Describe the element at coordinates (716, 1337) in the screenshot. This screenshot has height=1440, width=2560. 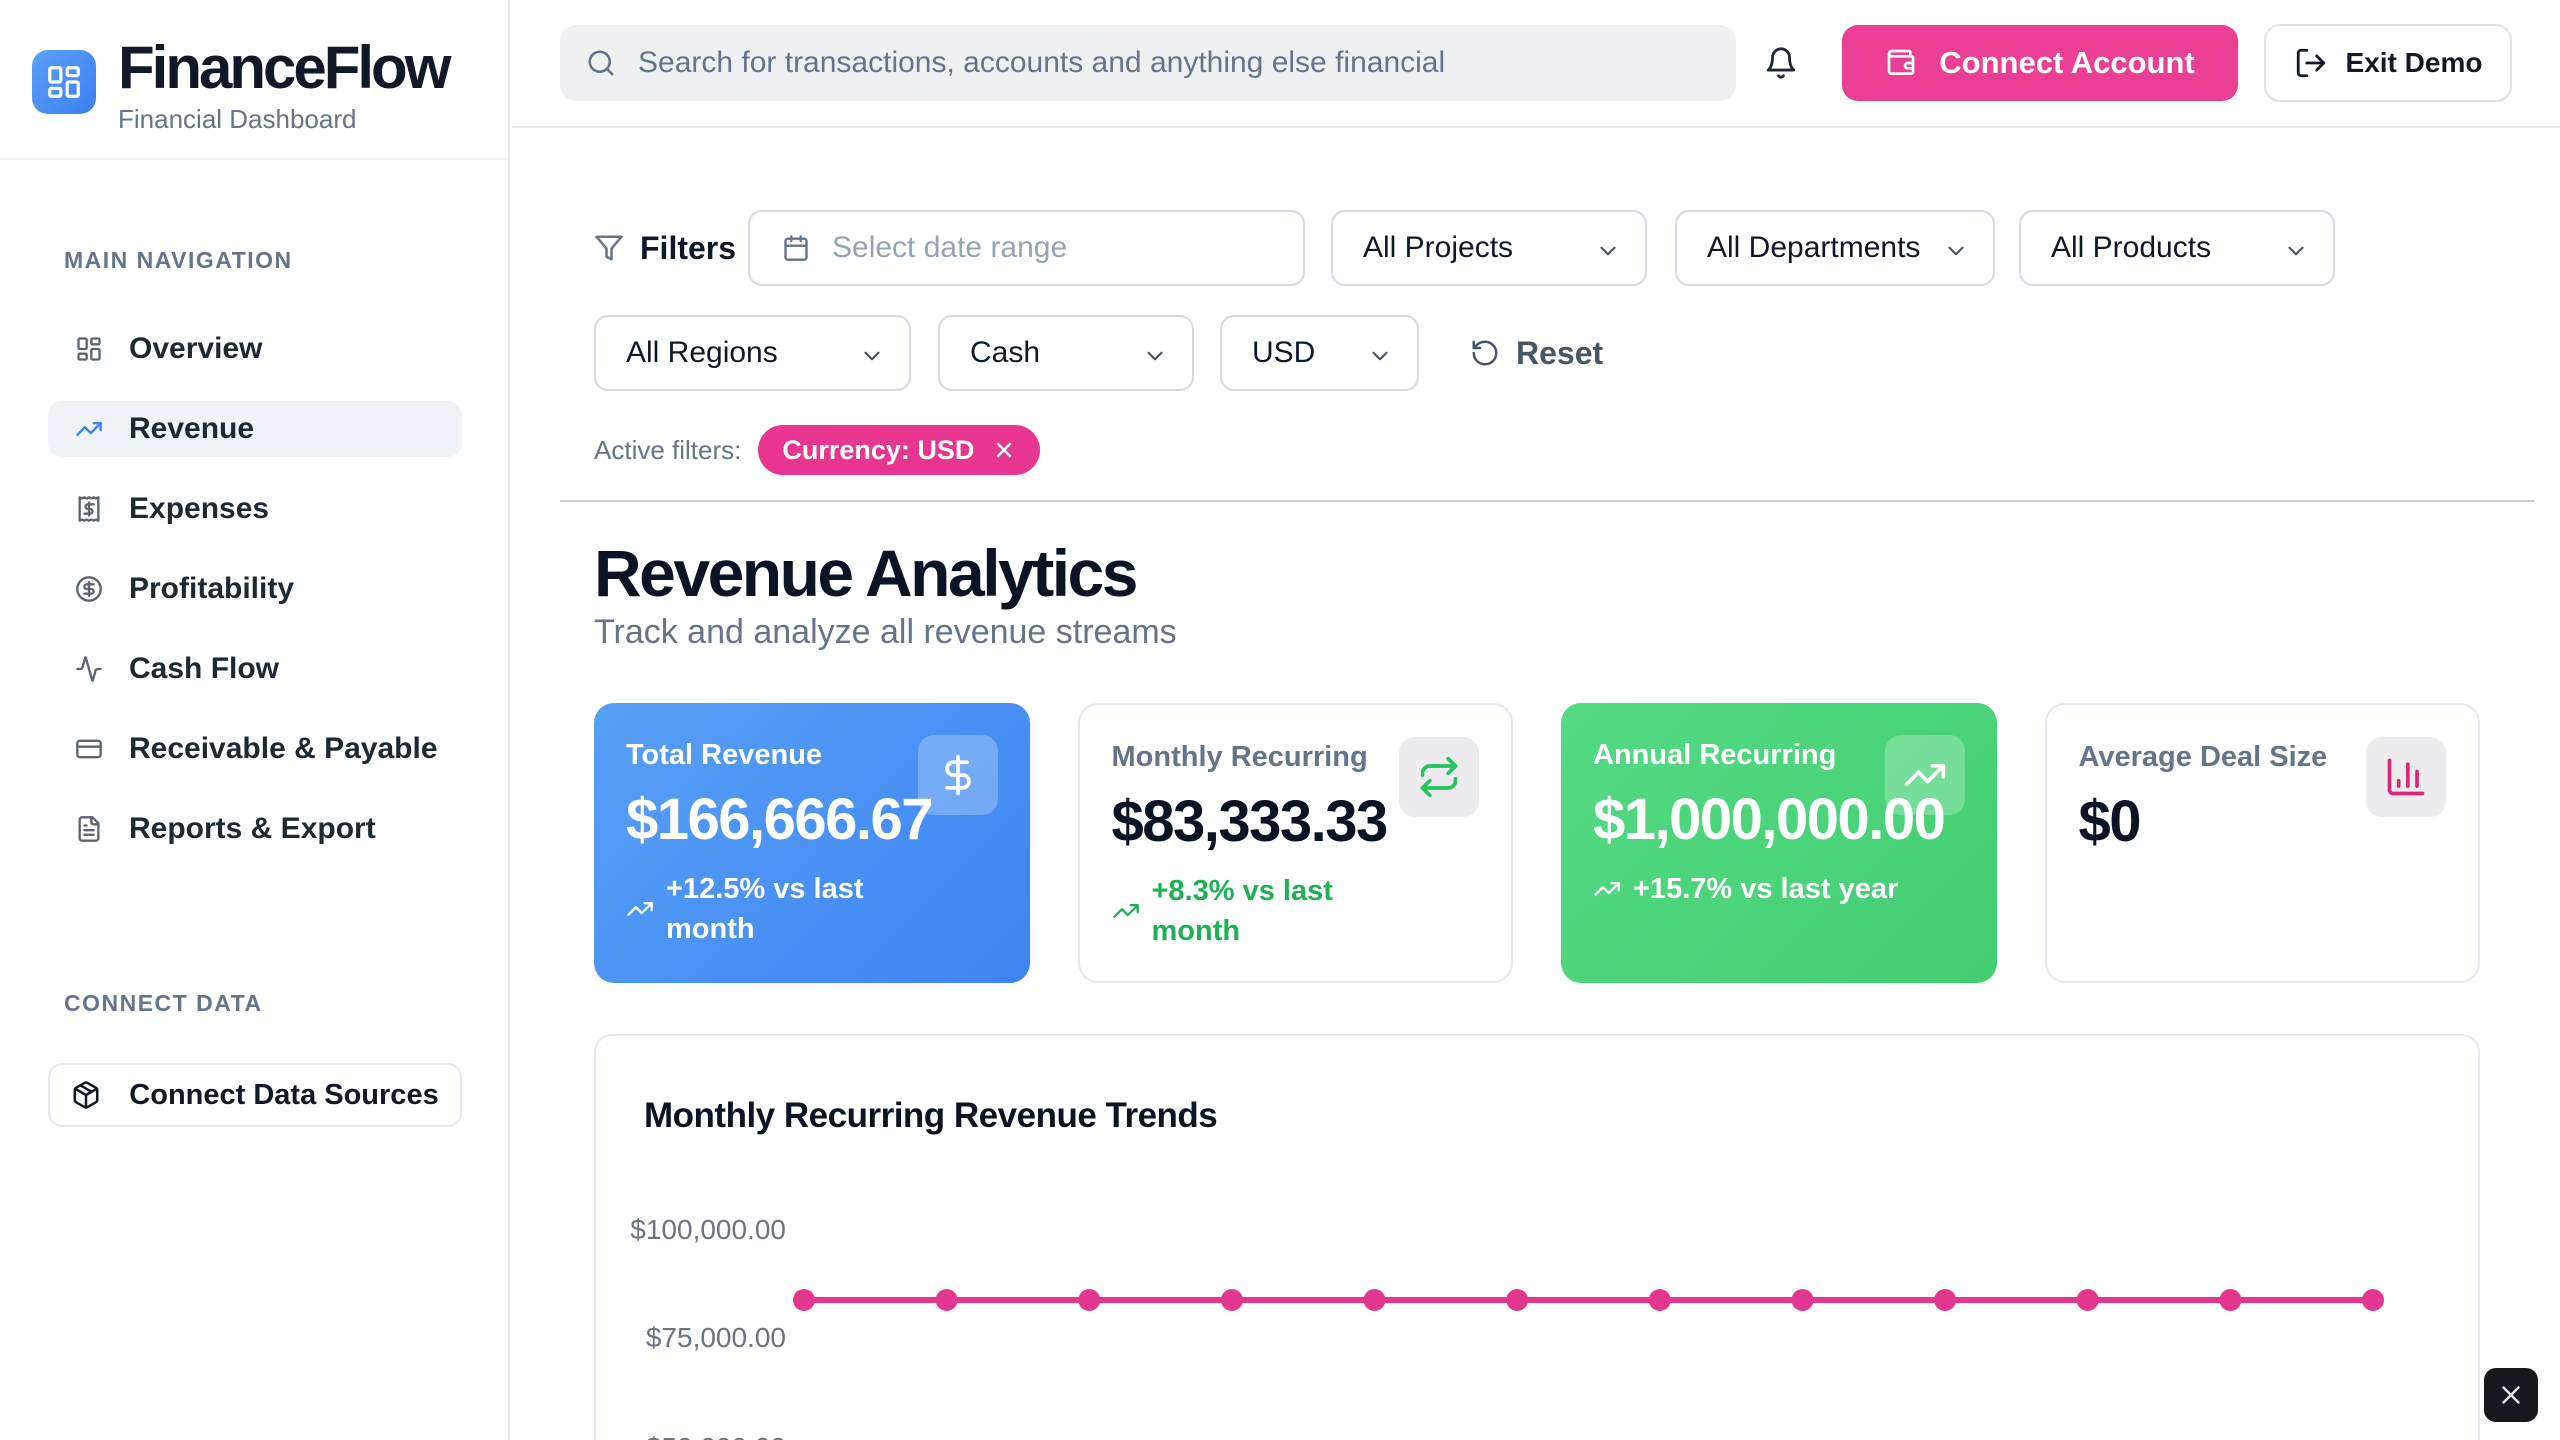
I see `svg-text: $75,000.00` at that location.